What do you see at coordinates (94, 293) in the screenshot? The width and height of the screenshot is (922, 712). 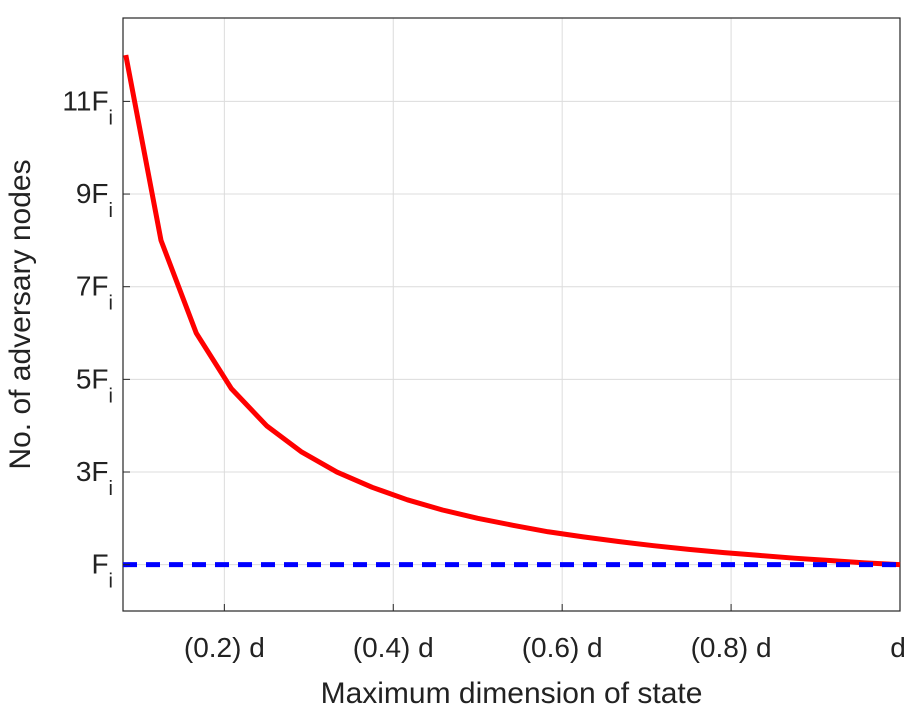 I see `y-tick-label: 7Fi` at bounding box center [94, 293].